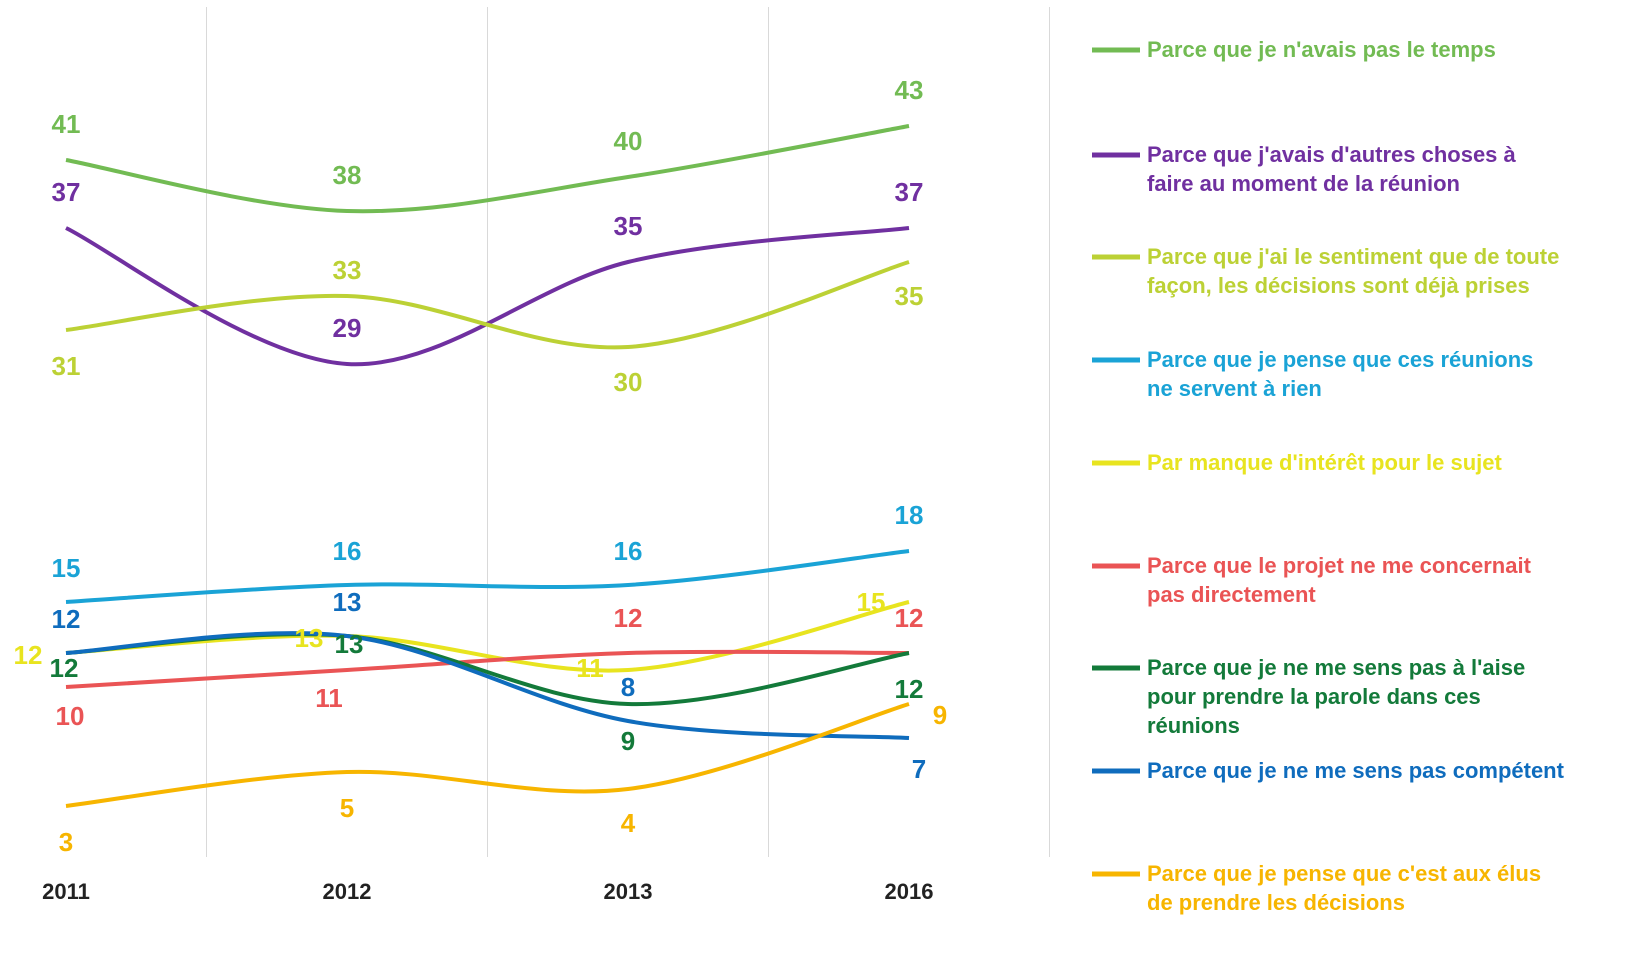 Image resolution: width=1652 pixels, height=964 pixels. Describe the element at coordinates (628, 687) in the screenshot. I see `data-label: 8` at that location.